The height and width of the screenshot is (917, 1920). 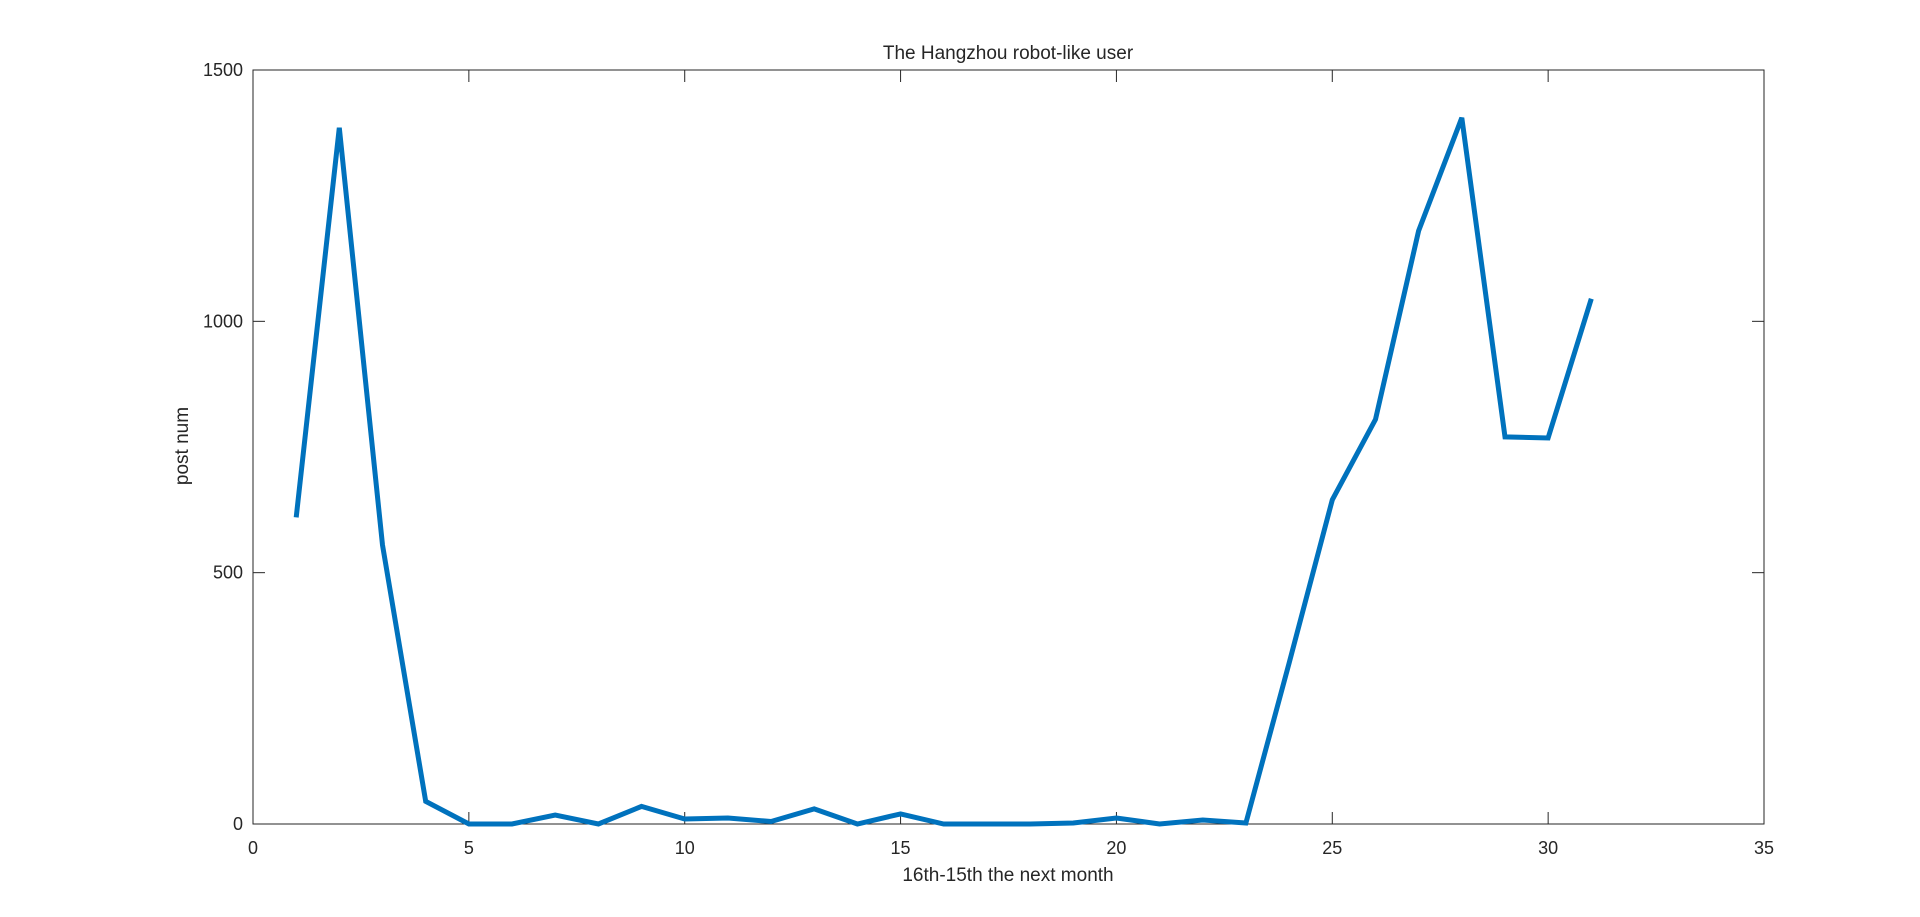 What do you see at coordinates (1008, 53) in the screenshot?
I see `chart-title: The Hangzhou robot-like user` at bounding box center [1008, 53].